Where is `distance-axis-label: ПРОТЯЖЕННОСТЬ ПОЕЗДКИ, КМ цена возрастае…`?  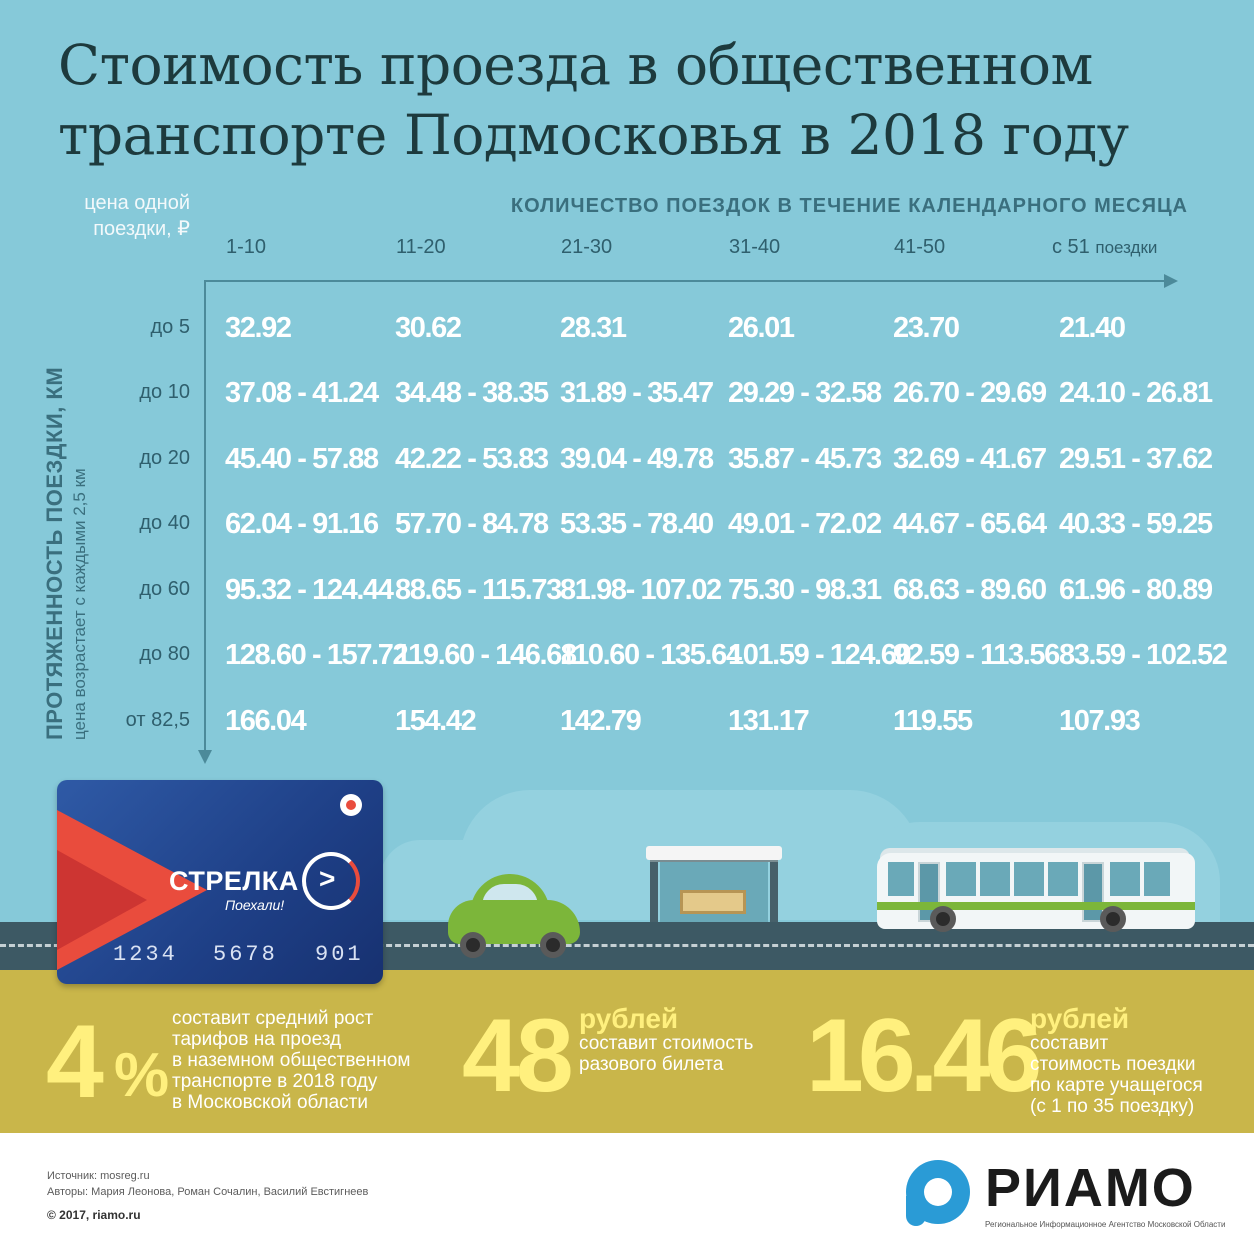 distance-axis-label: ПРОТЯЖЕННОСТЬ ПОЕЗДКИ, КМ цена возрастае… is located at coordinates (65, 550).